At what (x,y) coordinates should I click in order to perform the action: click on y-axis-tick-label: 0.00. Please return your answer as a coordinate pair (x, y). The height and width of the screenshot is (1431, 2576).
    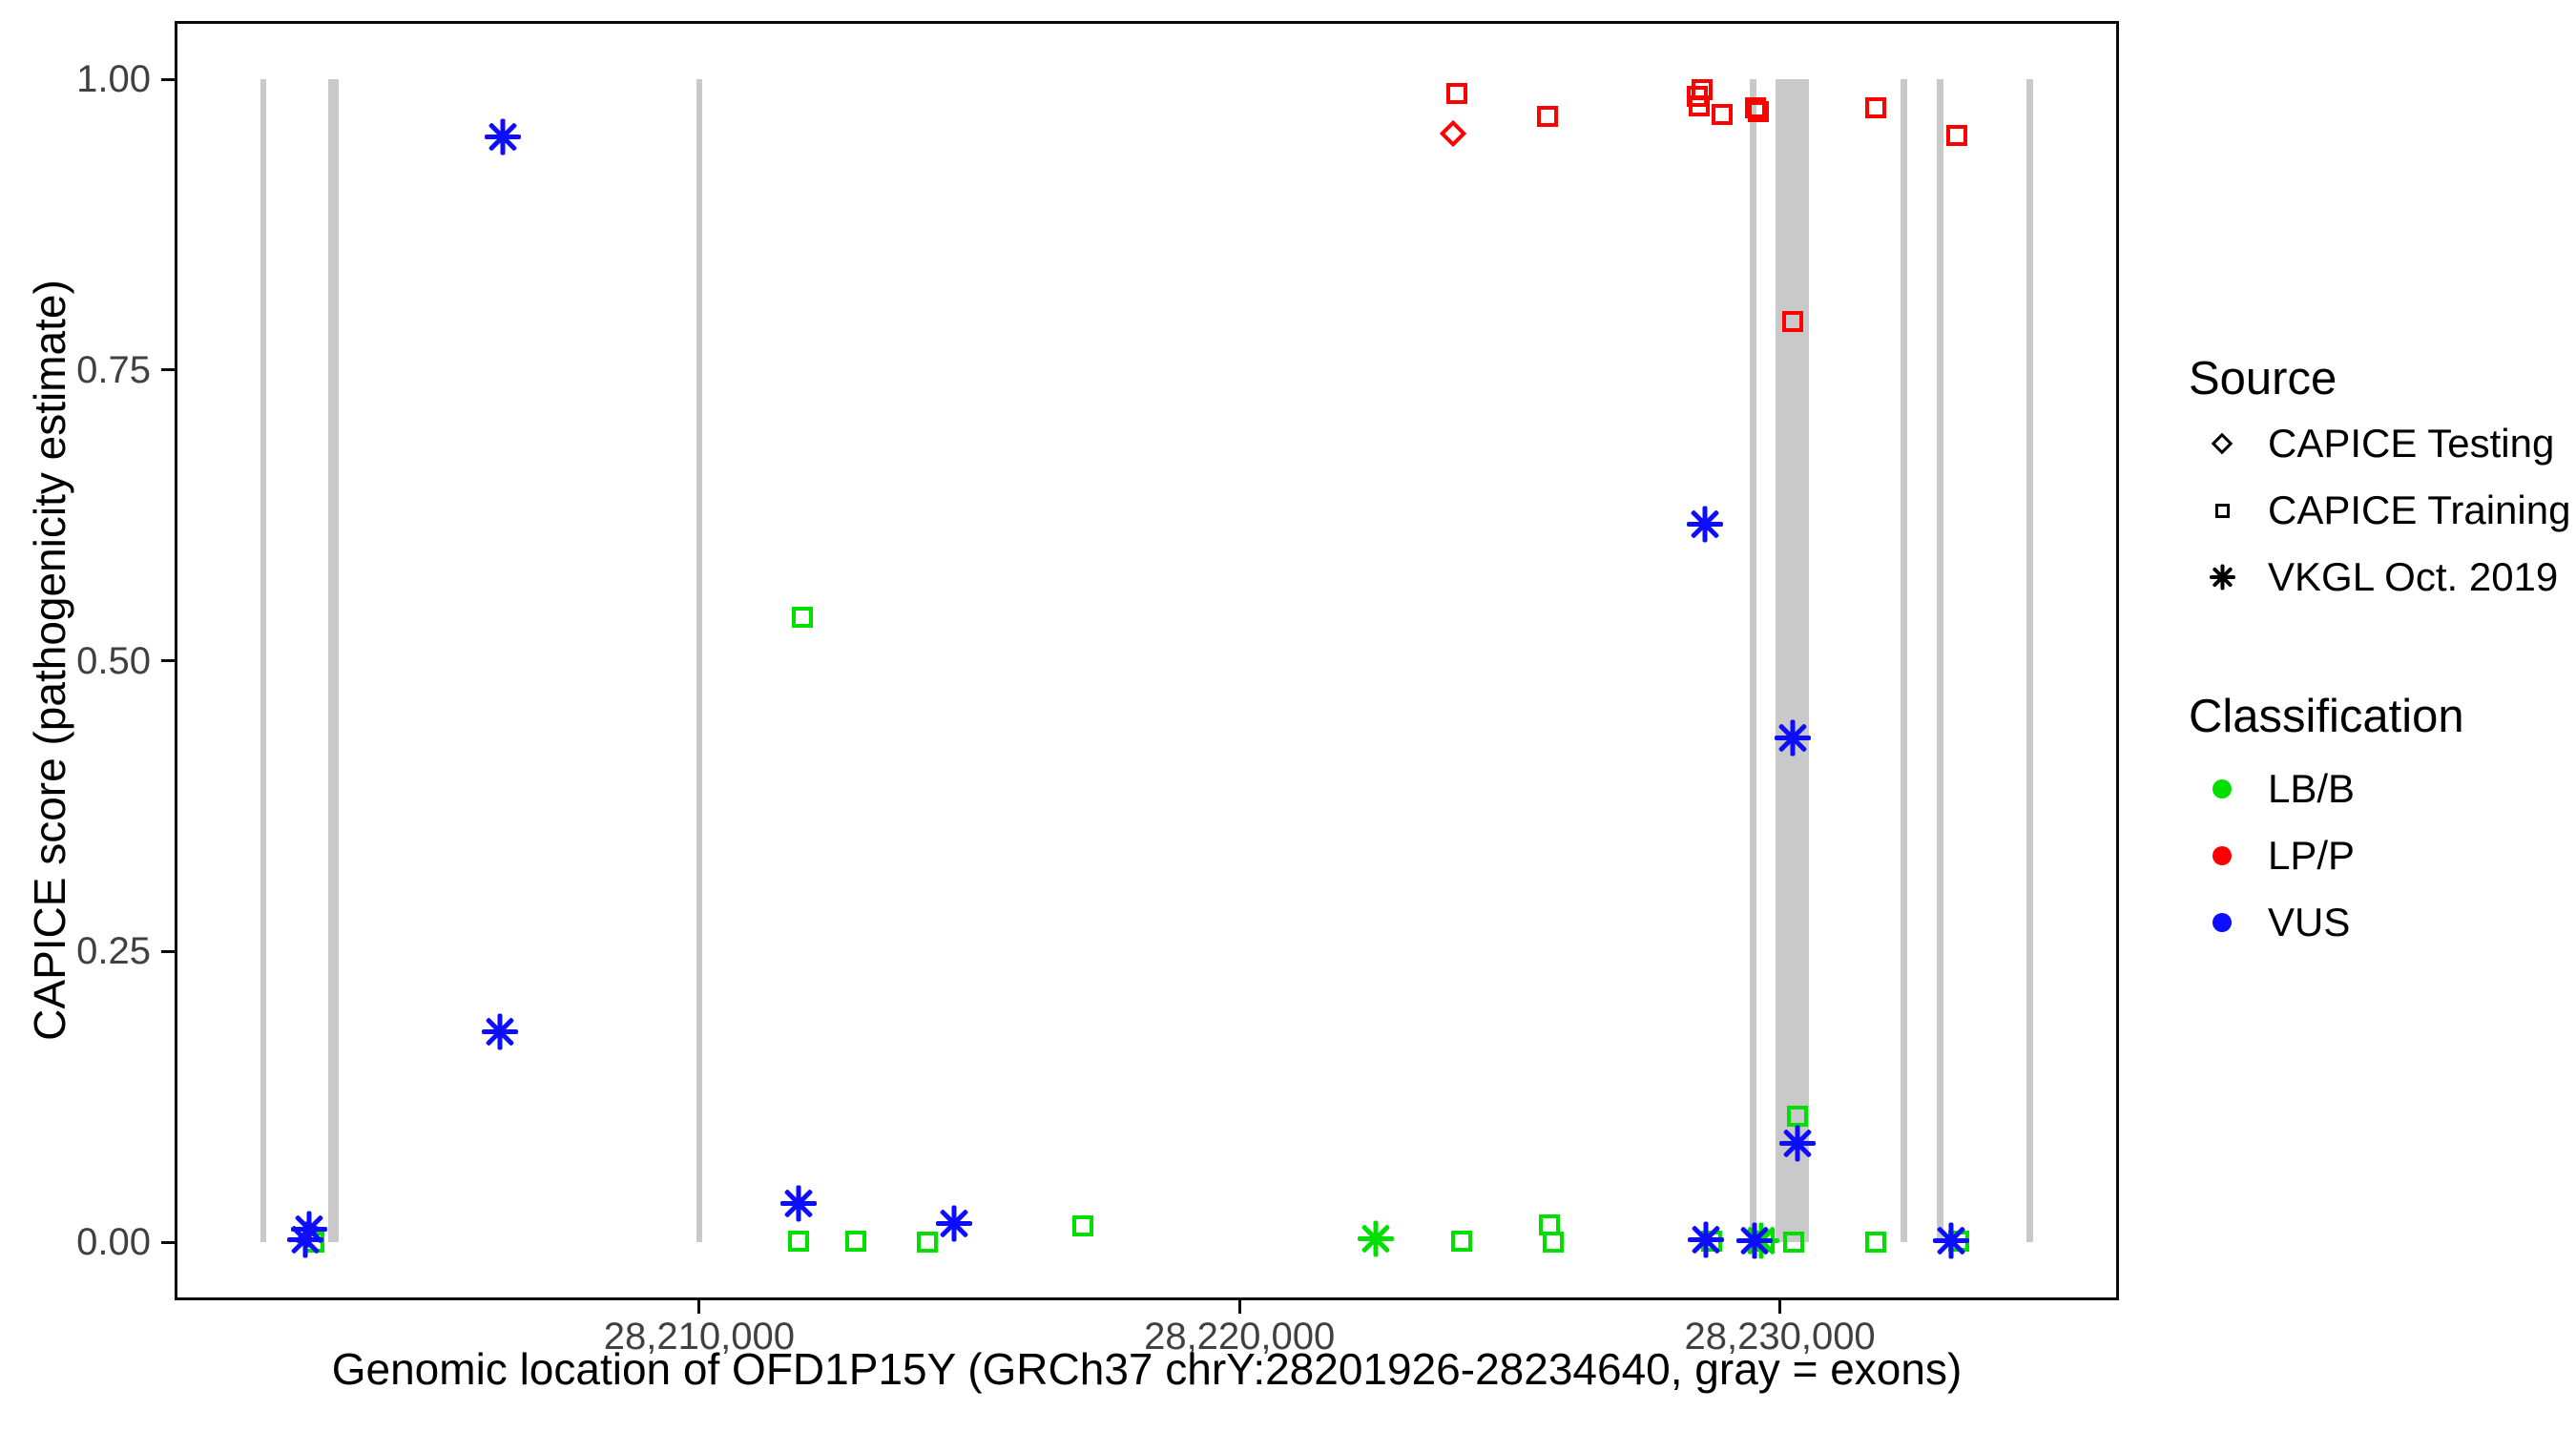
    Looking at the image, I should click on (113, 1242).